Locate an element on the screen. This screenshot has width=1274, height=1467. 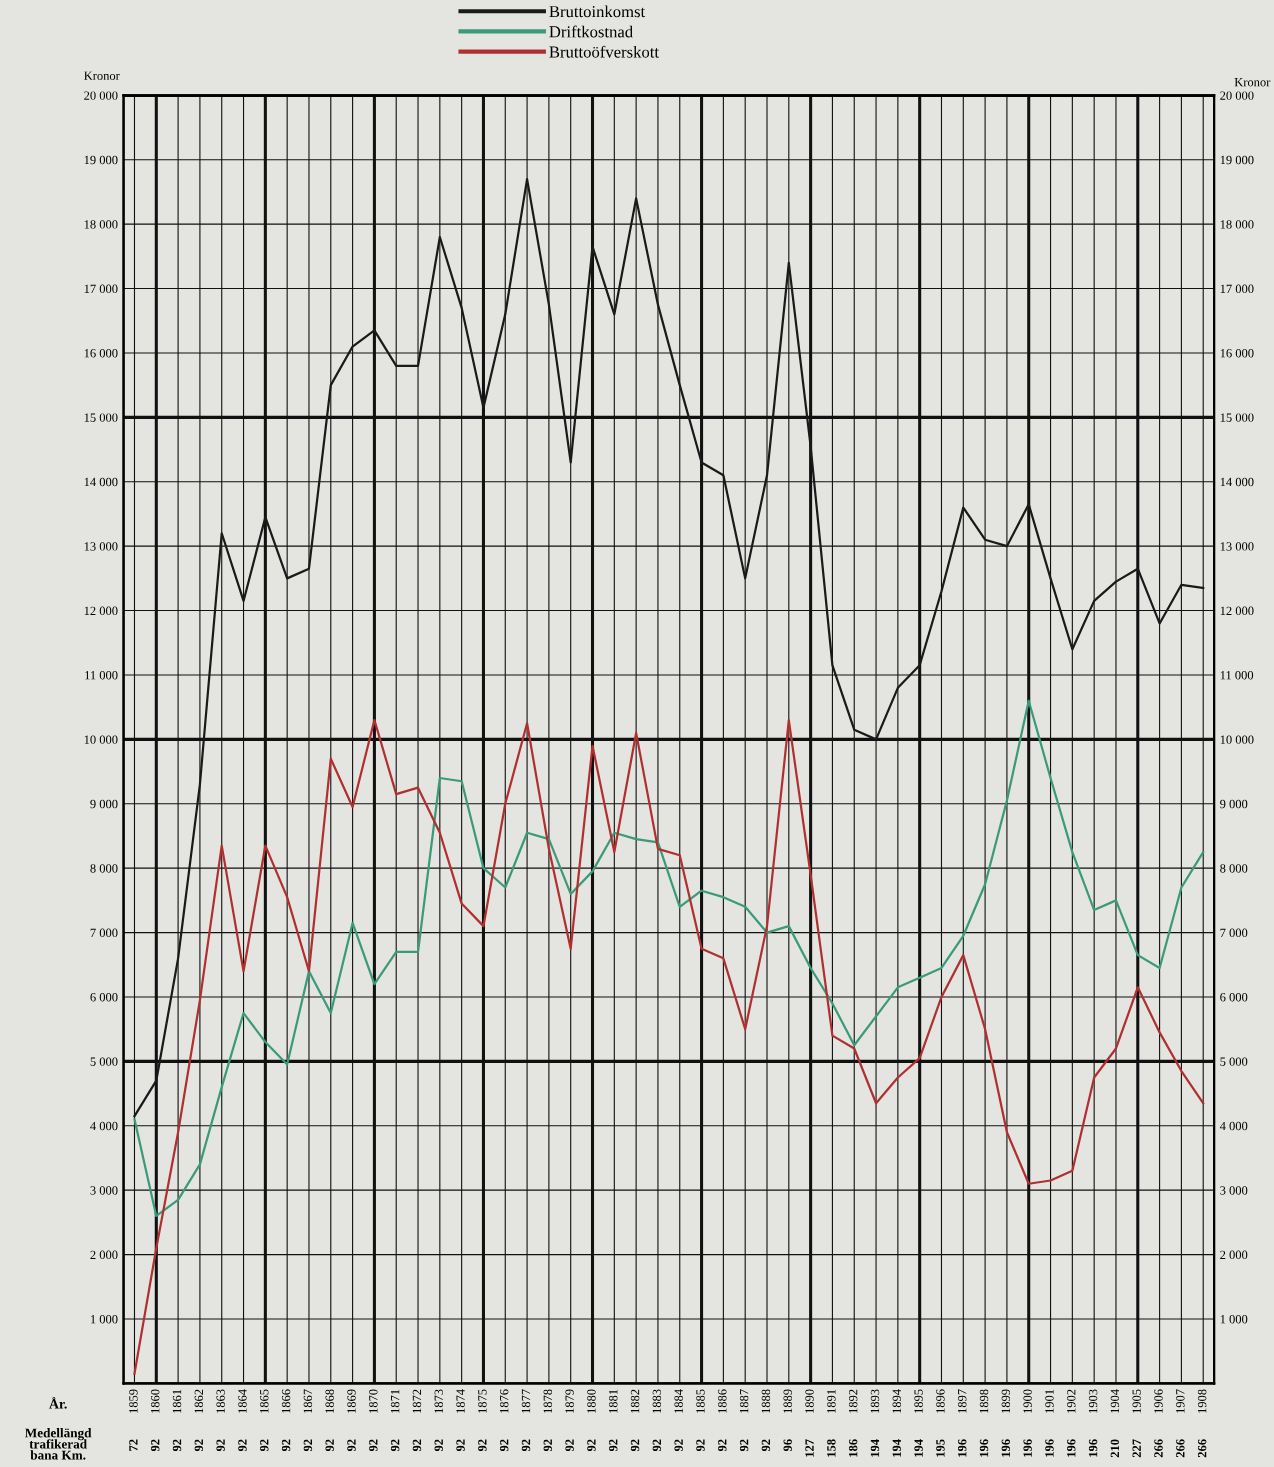
x-tick-label: 1870 is located at coordinates (373, 1401).